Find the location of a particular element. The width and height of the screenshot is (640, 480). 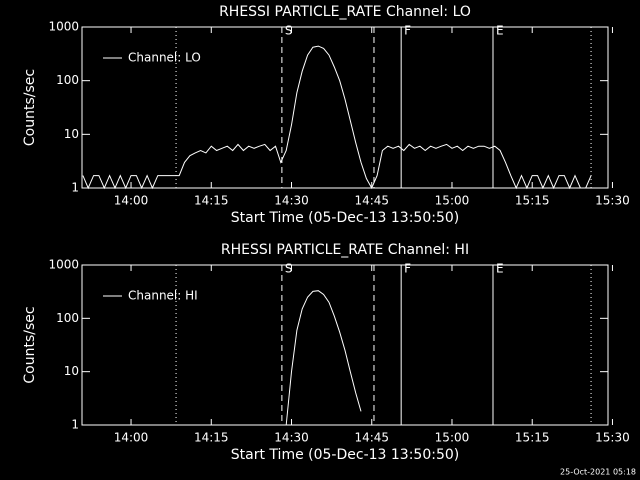

data-line is located at coordinates (323, 358).